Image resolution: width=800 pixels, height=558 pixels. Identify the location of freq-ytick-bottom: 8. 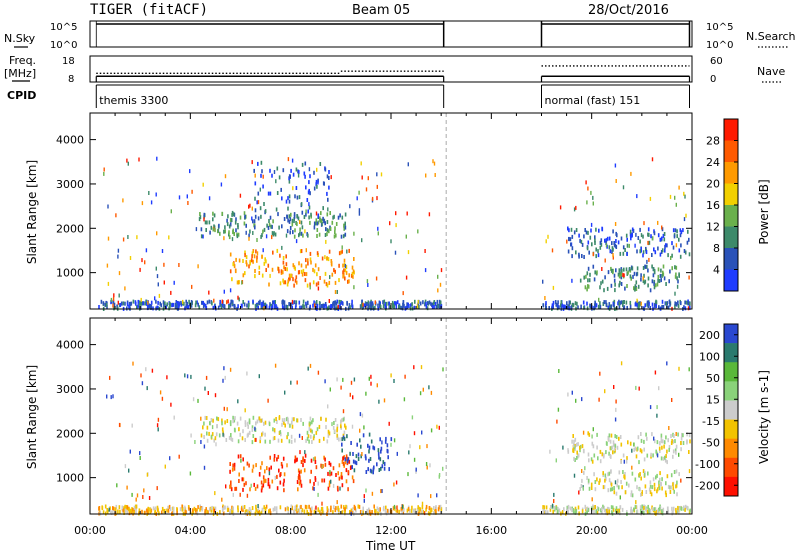
(71, 79).